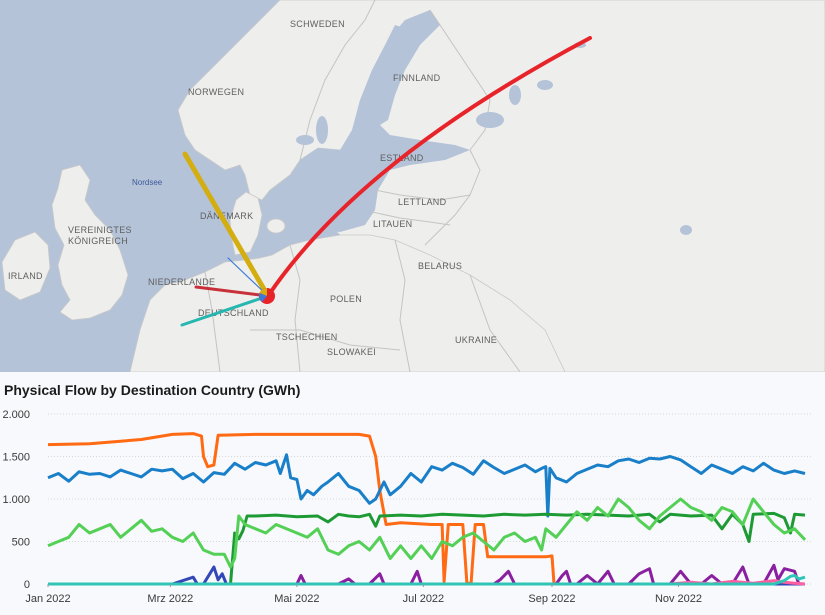 The width and height of the screenshot is (825, 615). What do you see at coordinates (346, 299) in the screenshot?
I see `label-poland: POLEN` at bounding box center [346, 299].